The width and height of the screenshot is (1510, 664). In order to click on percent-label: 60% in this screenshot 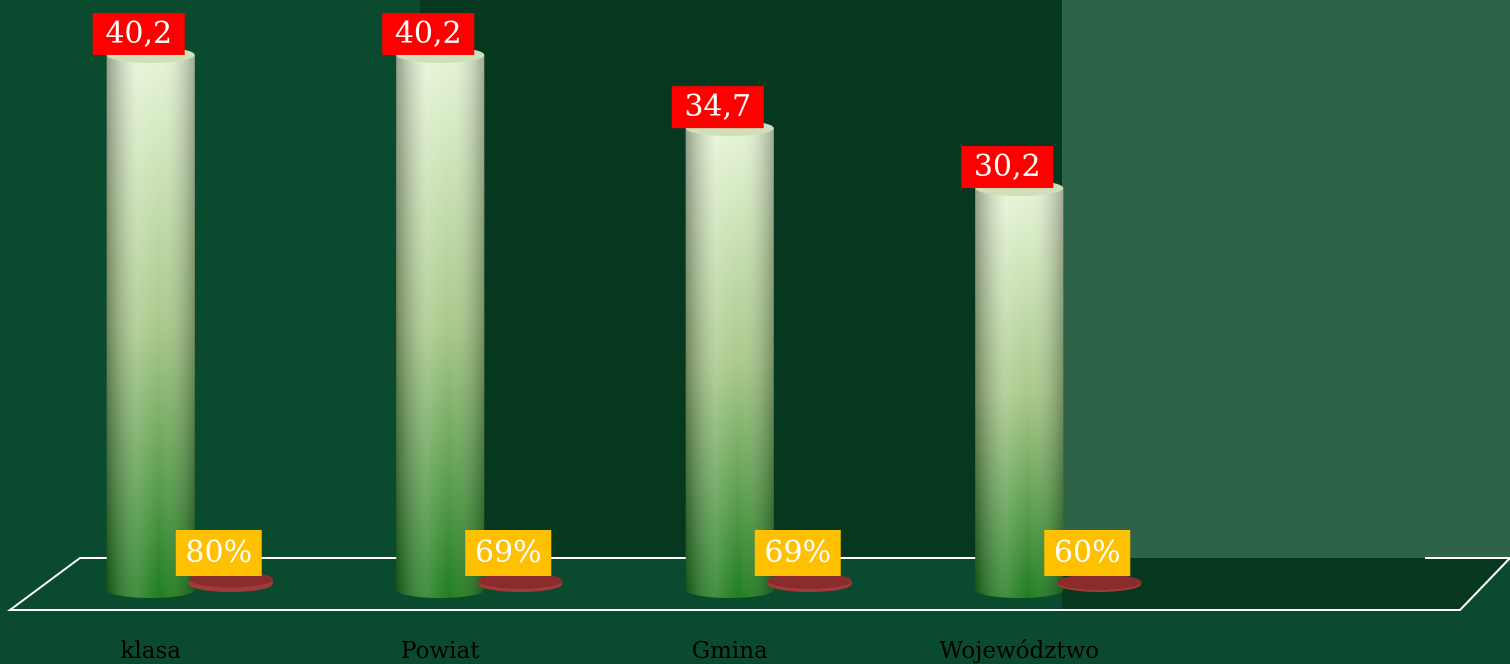, I will do `click(1087, 552)`.